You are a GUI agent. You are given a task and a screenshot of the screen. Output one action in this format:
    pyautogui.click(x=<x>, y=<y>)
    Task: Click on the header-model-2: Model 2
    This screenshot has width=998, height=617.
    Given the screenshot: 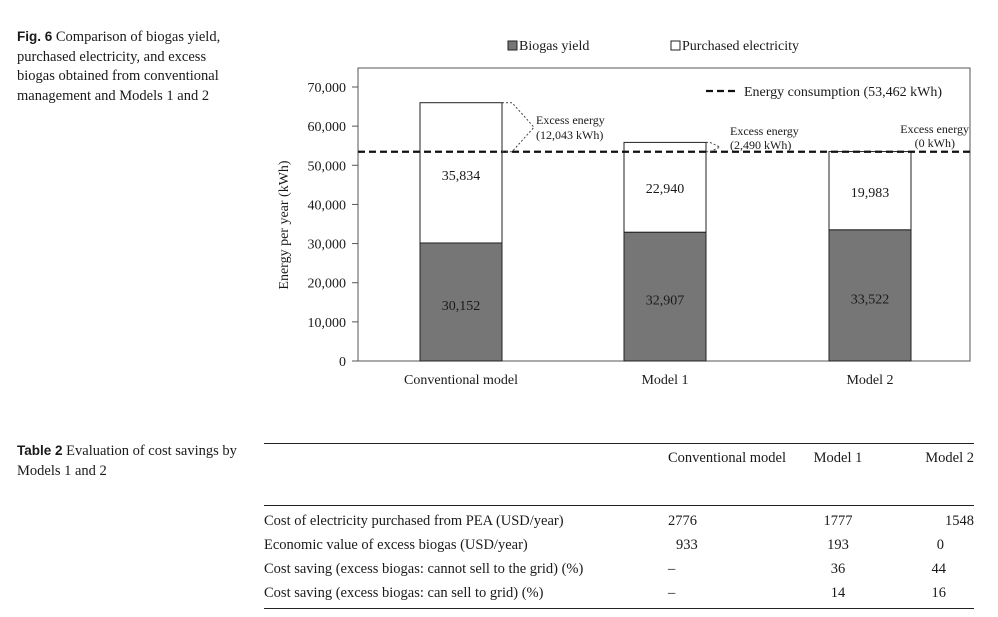 What is the action you would take?
    pyautogui.click(x=949, y=458)
    